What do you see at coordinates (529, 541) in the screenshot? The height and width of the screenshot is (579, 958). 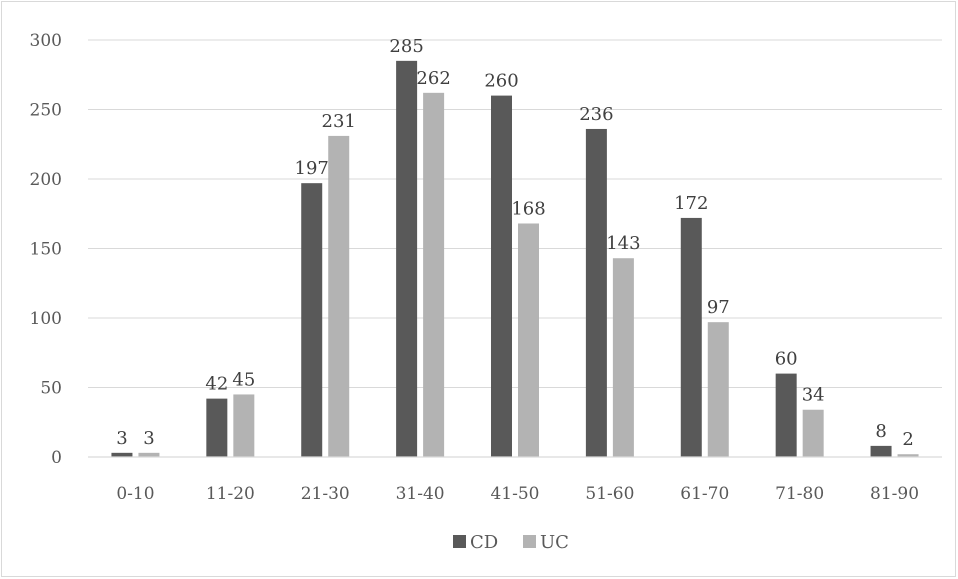 I see `legend-swatch-uc` at bounding box center [529, 541].